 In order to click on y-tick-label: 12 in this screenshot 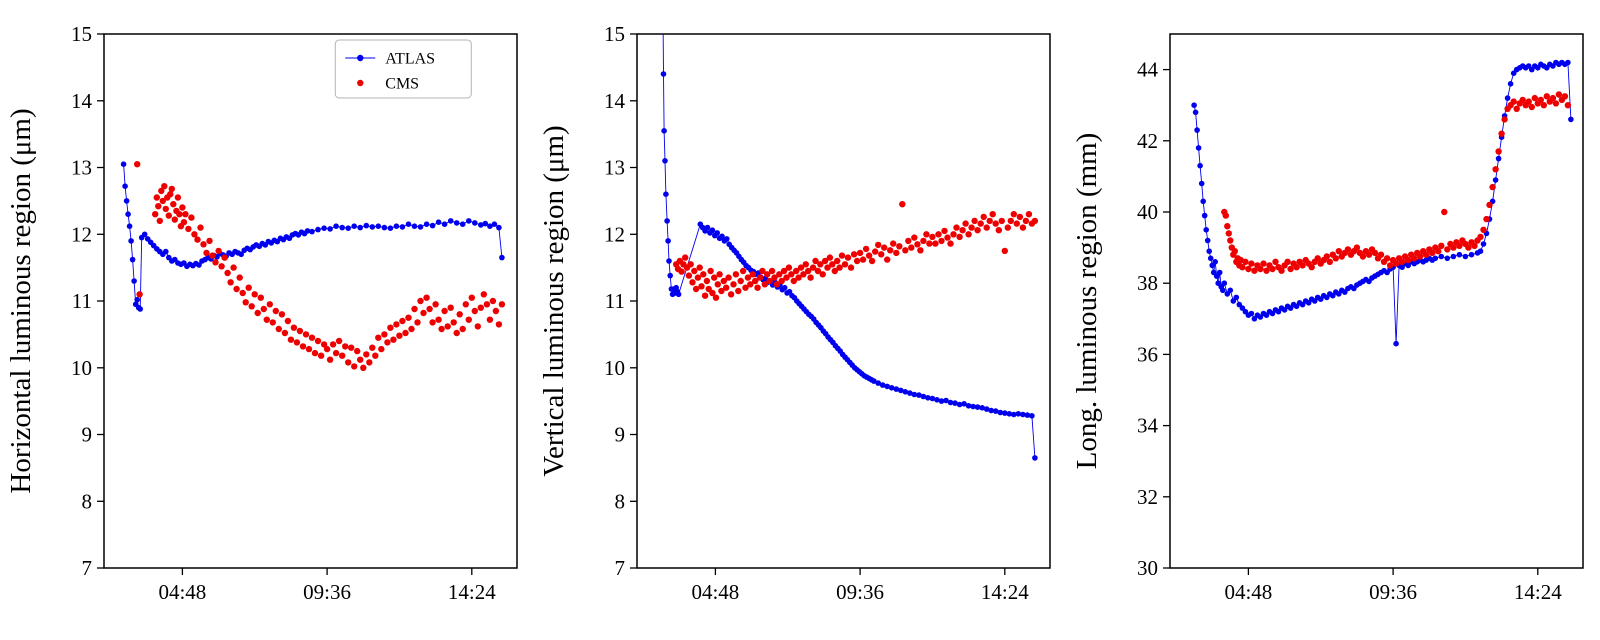, I will do `click(81, 234)`.